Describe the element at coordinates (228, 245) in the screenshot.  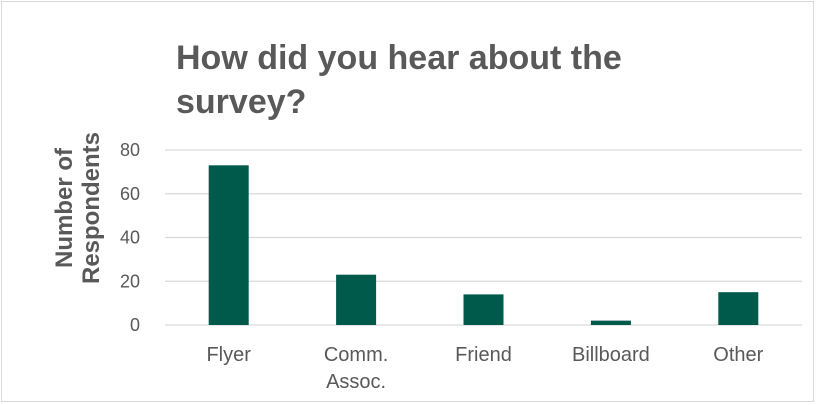
I see `bar-flyer` at that location.